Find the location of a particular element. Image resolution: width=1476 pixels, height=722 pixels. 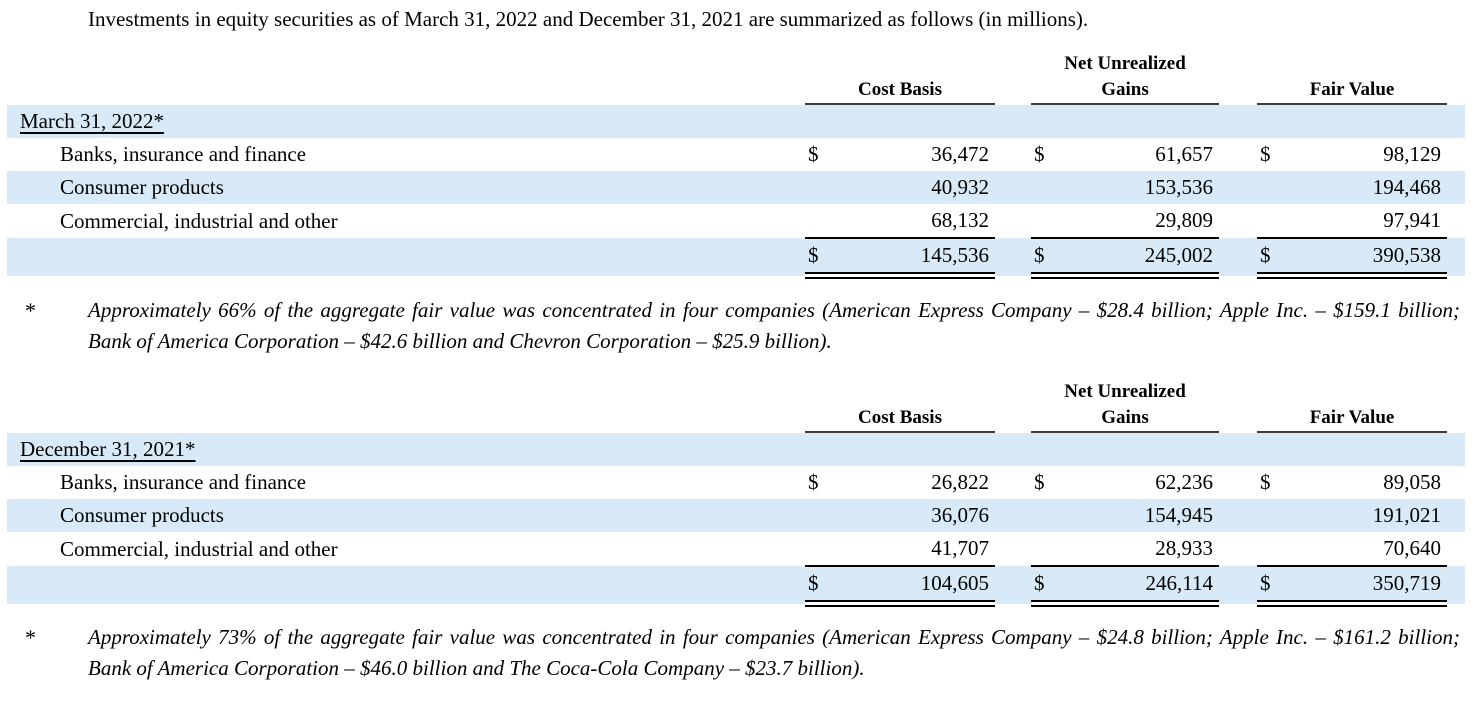

fair-value-total: 390,538 is located at coordinates (1367, 258).